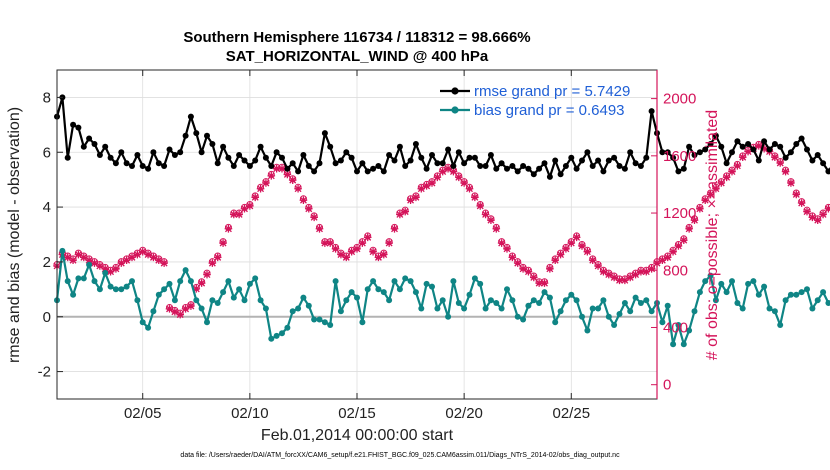  Describe the element at coordinates (47, 262) in the screenshot. I see `y-tick-label-left: 2` at that location.